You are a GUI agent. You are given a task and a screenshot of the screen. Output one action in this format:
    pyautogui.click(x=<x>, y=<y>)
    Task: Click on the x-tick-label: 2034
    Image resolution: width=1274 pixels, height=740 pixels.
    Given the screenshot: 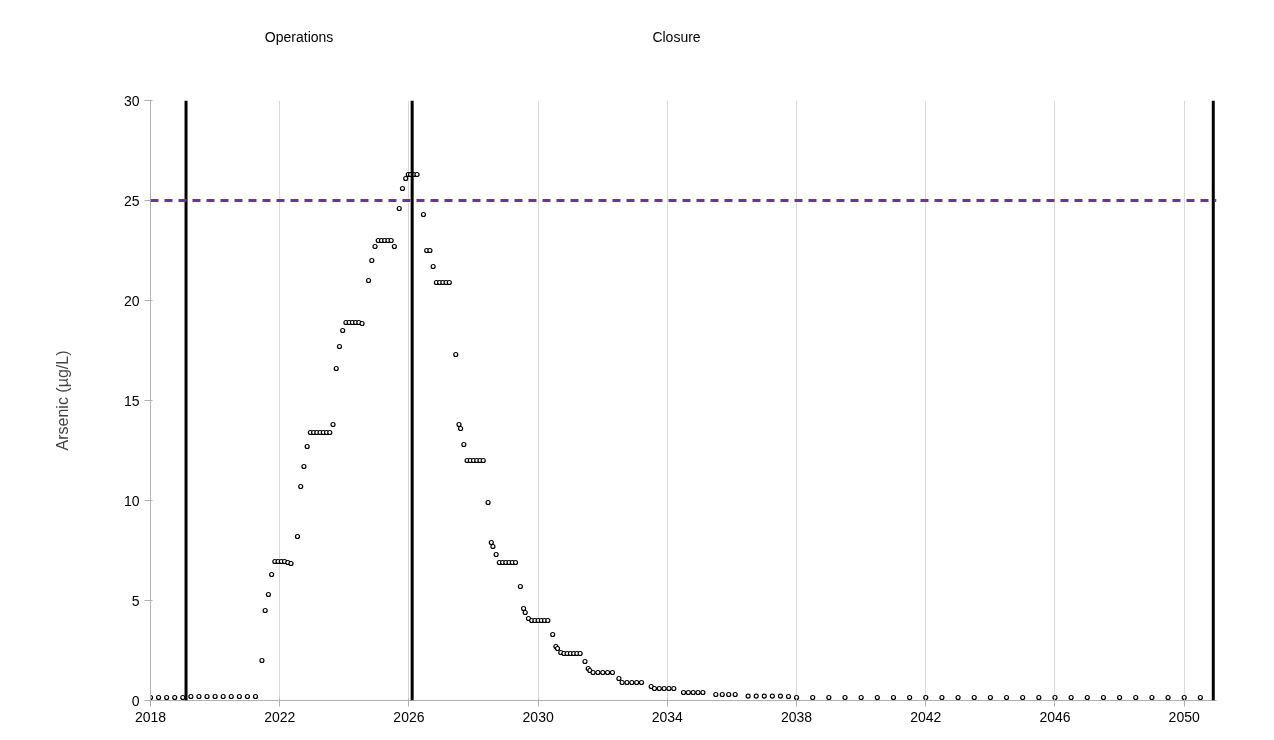 What is the action you would take?
    pyautogui.click(x=667, y=716)
    